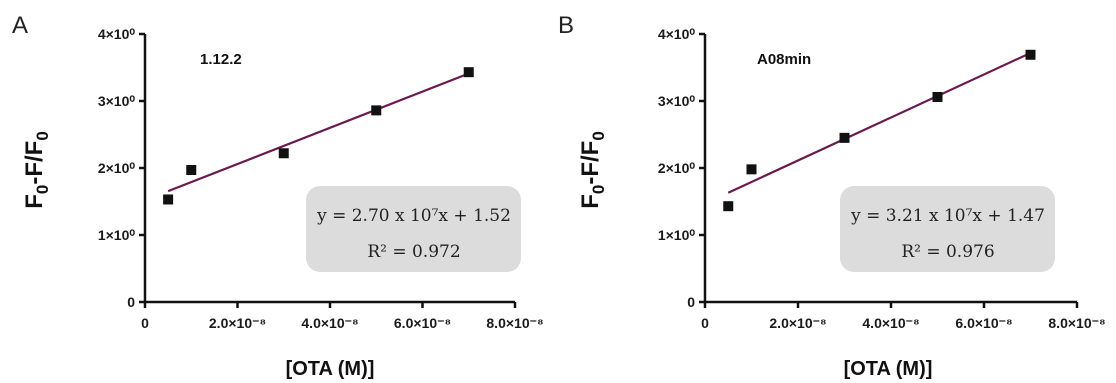 The height and width of the screenshot is (383, 1116). Describe the element at coordinates (784, 59) in the screenshot. I see `inset-label: A08min` at that location.